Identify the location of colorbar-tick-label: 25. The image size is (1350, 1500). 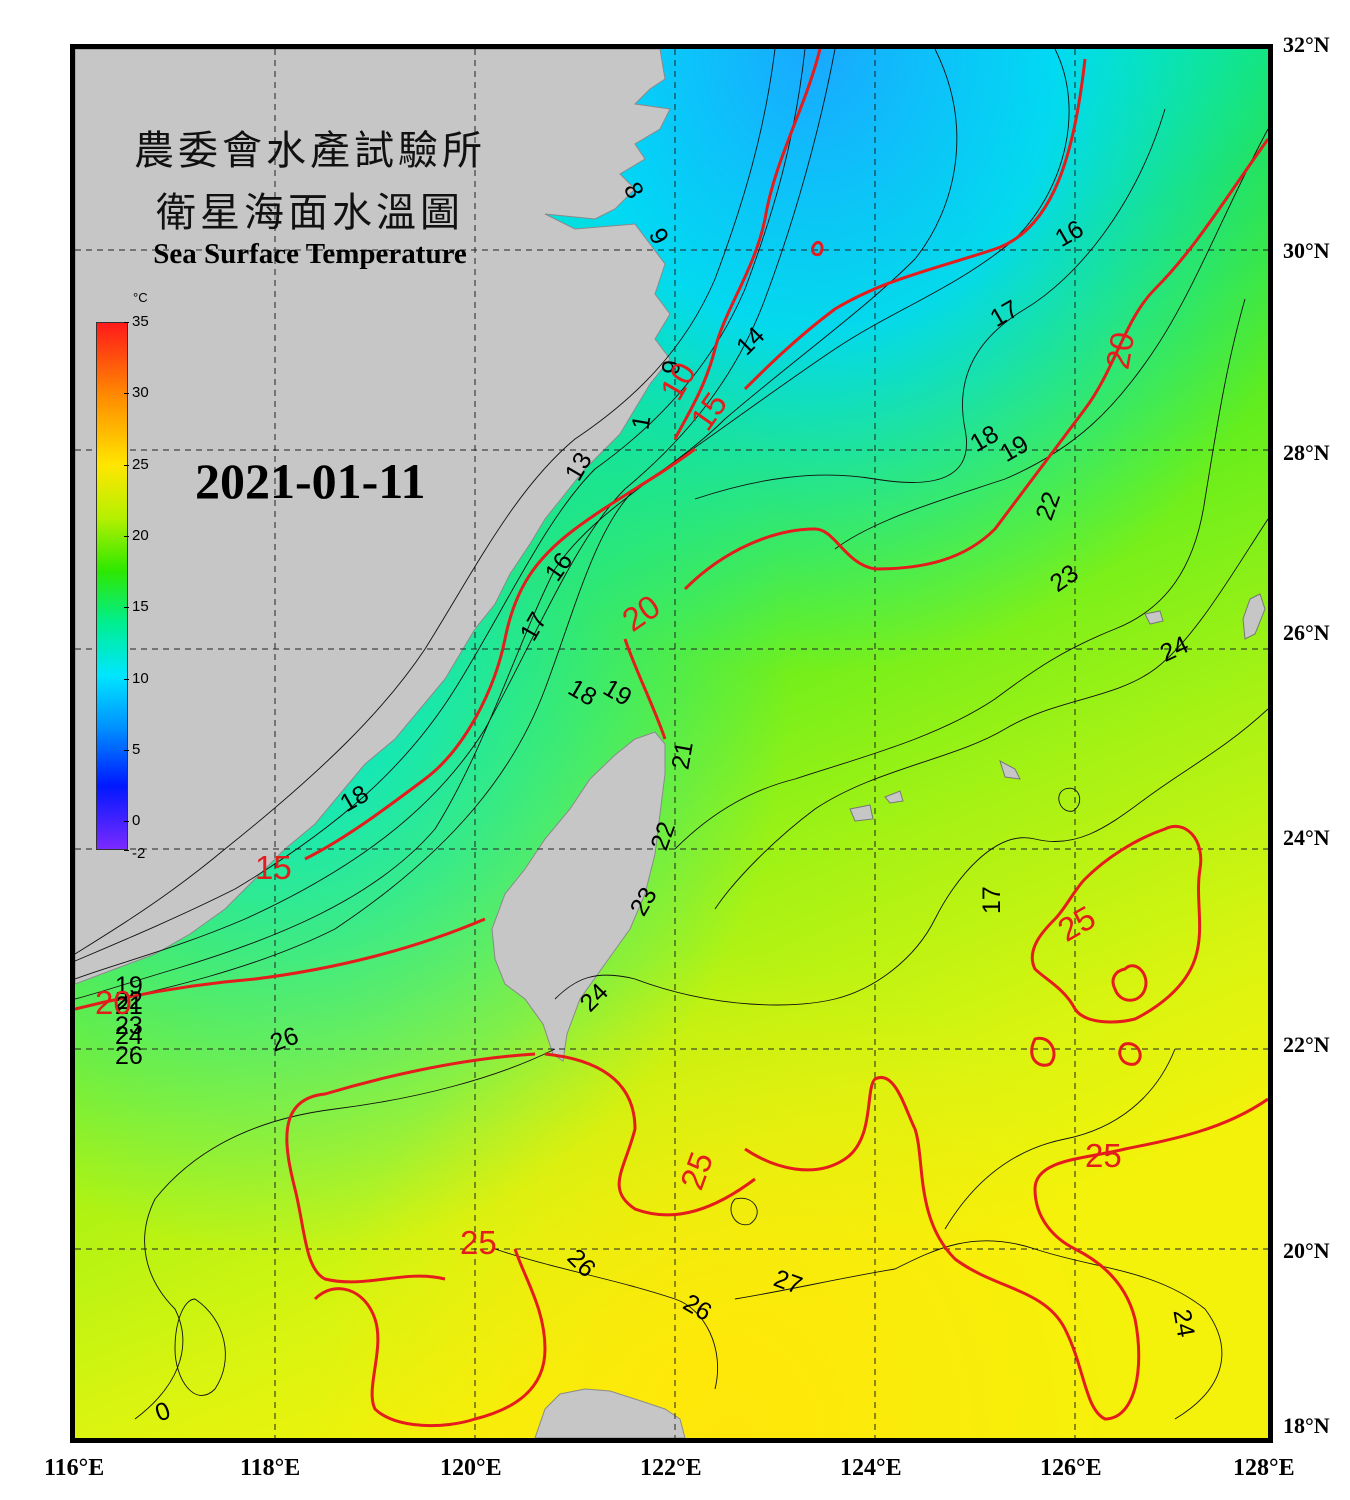
(140, 464).